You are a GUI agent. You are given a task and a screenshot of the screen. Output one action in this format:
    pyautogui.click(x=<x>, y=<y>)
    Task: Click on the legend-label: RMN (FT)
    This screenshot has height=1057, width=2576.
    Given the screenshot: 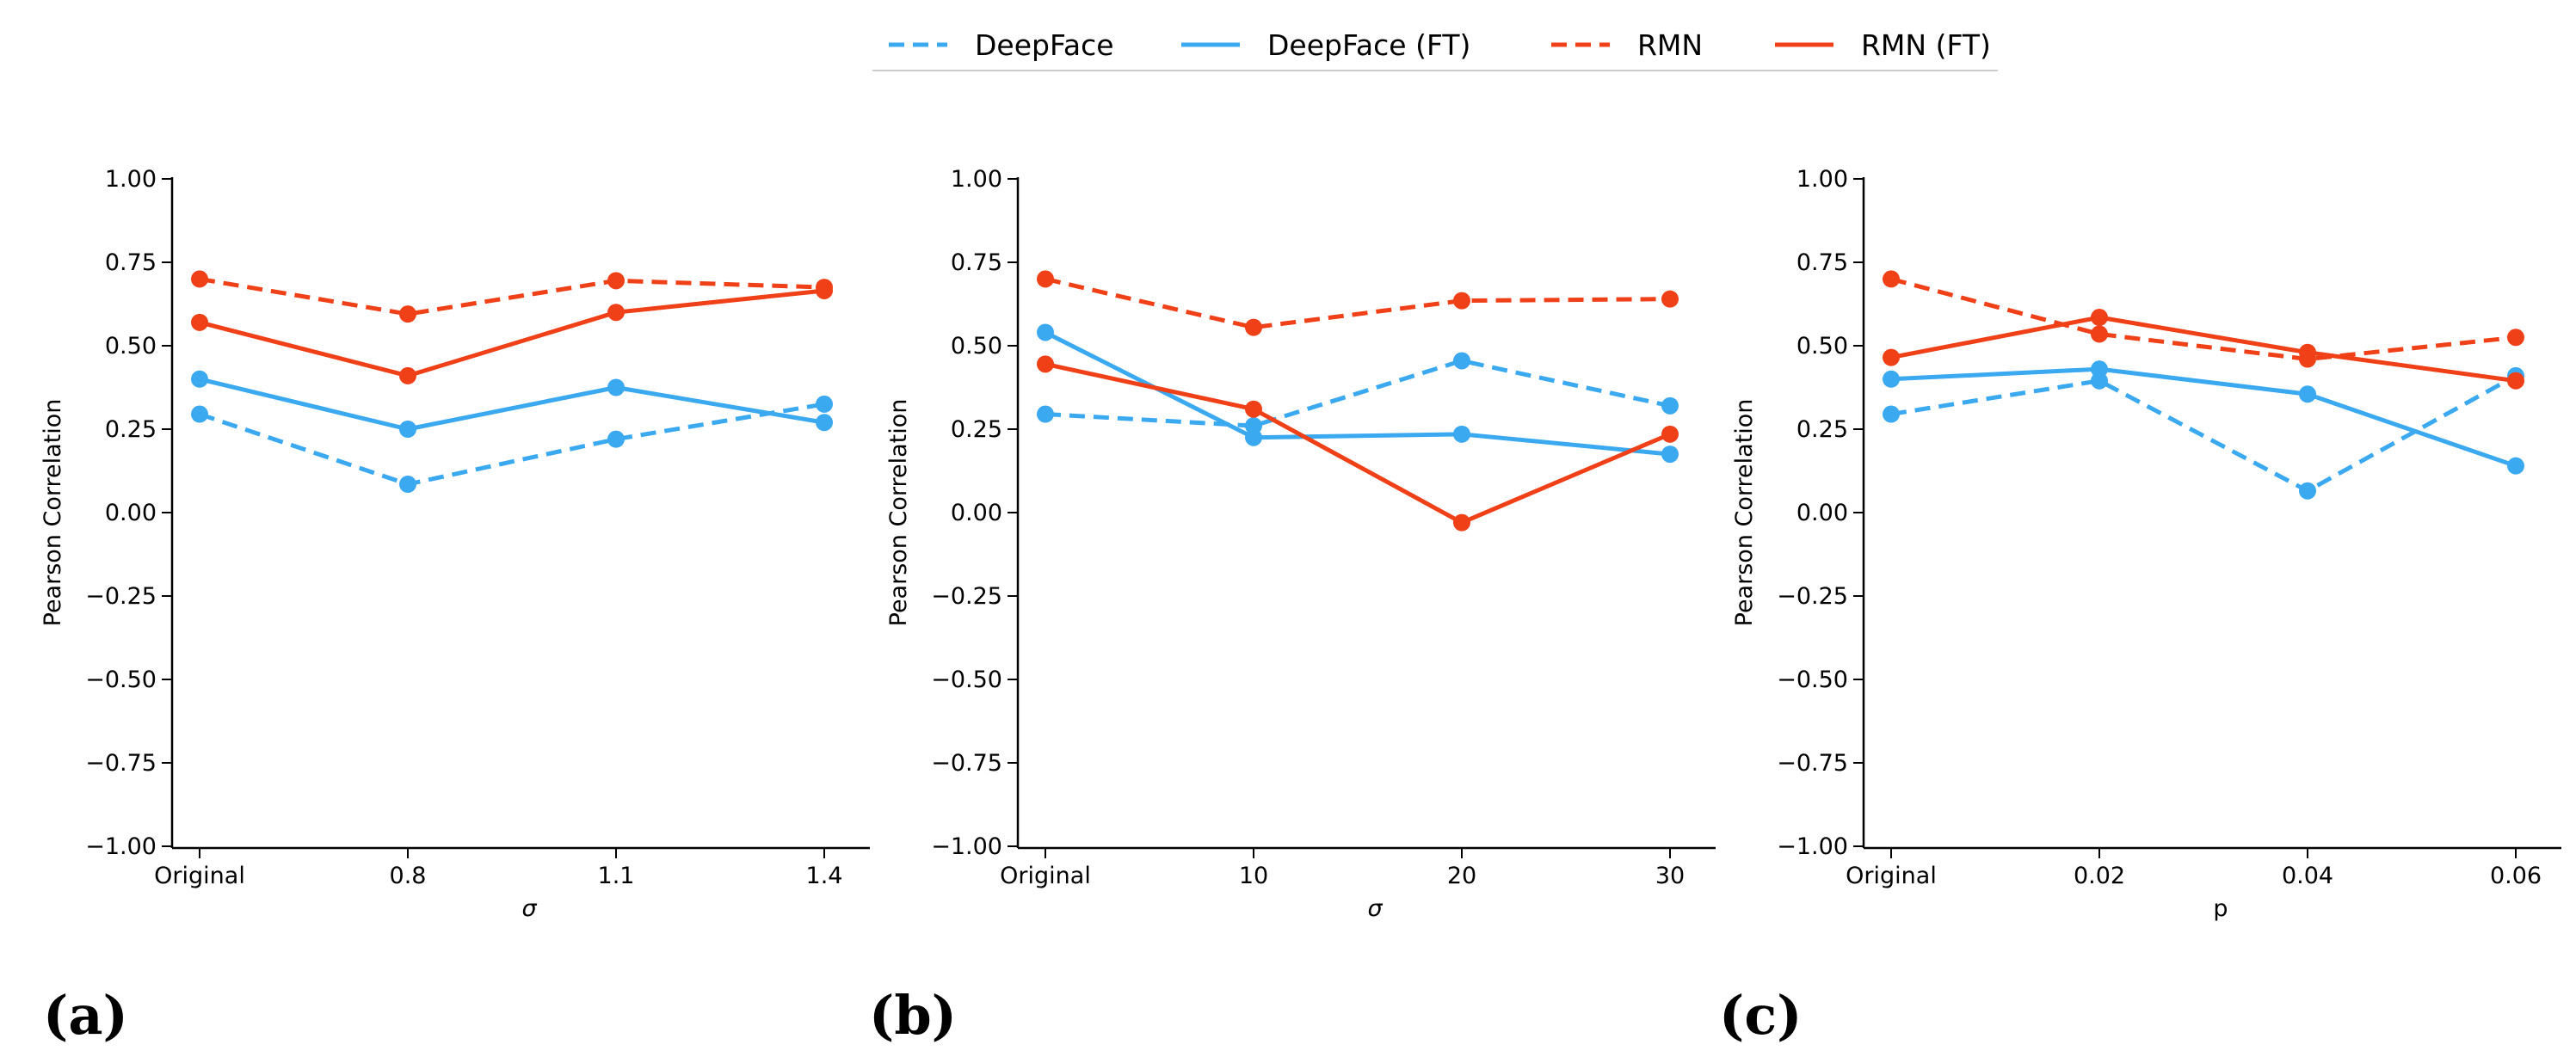 What is the action you would take?
    pyautogui.click(x=1926, y=45)
    